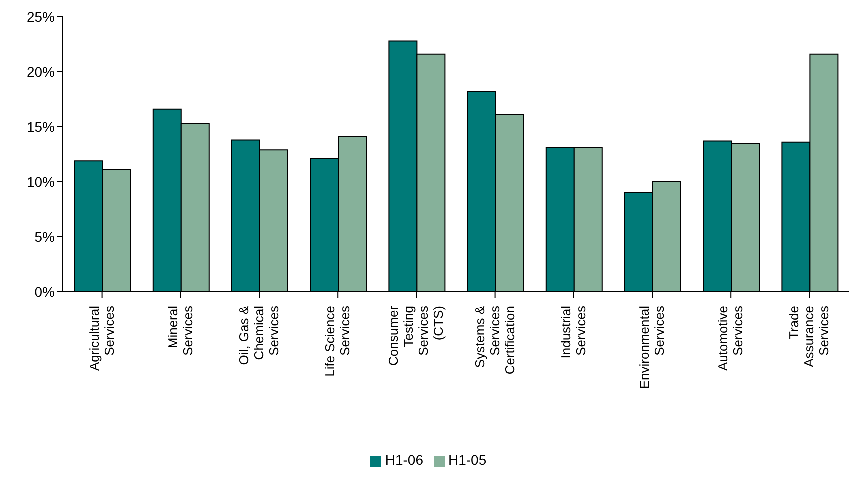  Describe the element at coordinates (809, 337) in the screenshot. I see `x-tick-label: Trade Assurance Services` at that location.